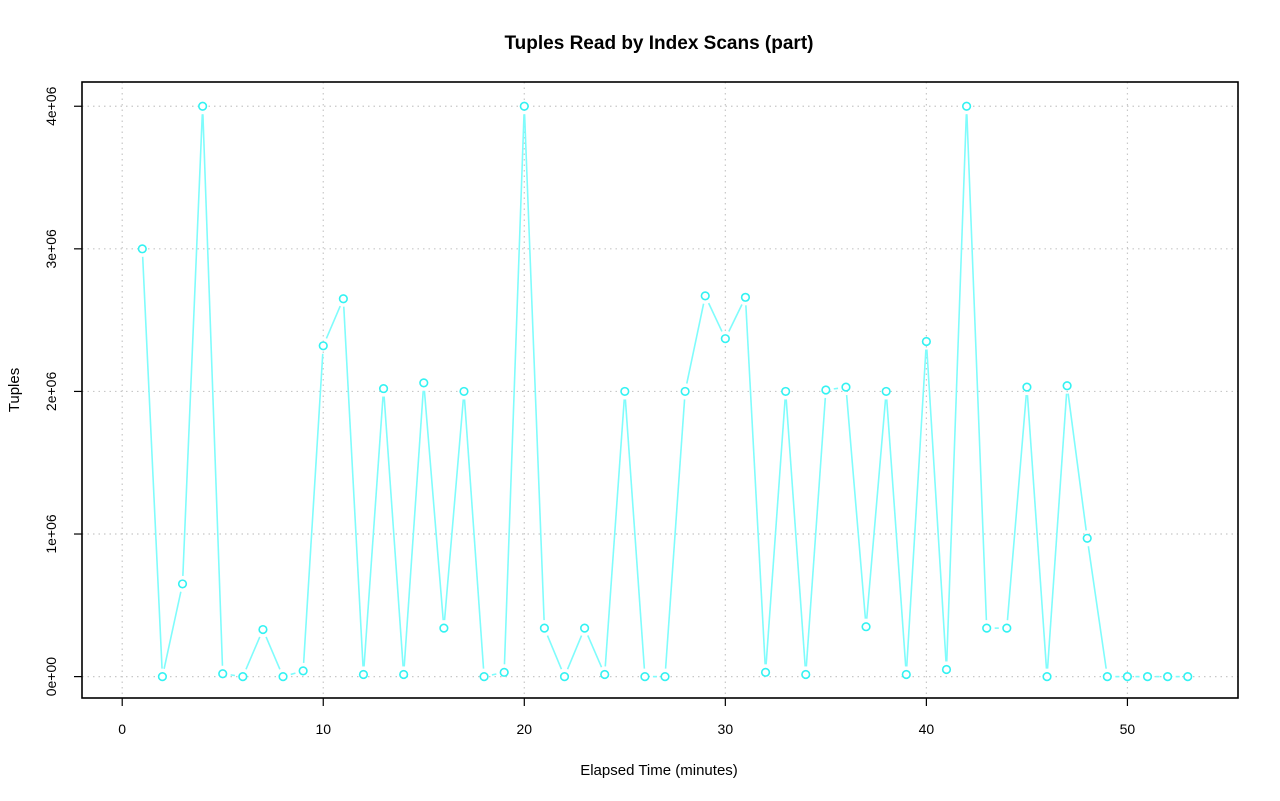  Describe the element at coordinates (51, 677) in the screenshot. I see `y-tick-label: 0e+00` at that location.